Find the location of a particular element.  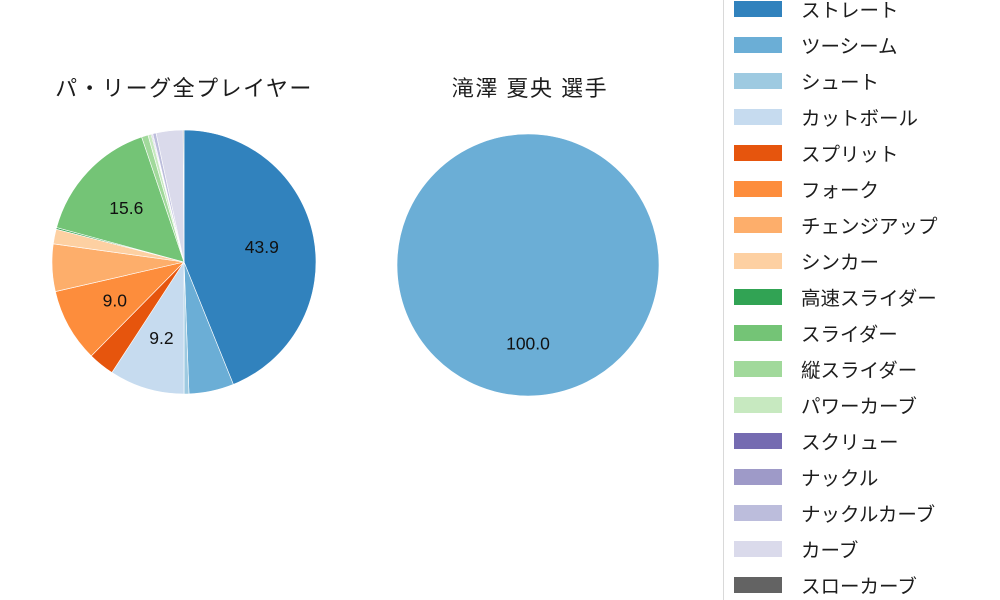

legend-item: 高速スライダー is located at coordinates (862, 297).